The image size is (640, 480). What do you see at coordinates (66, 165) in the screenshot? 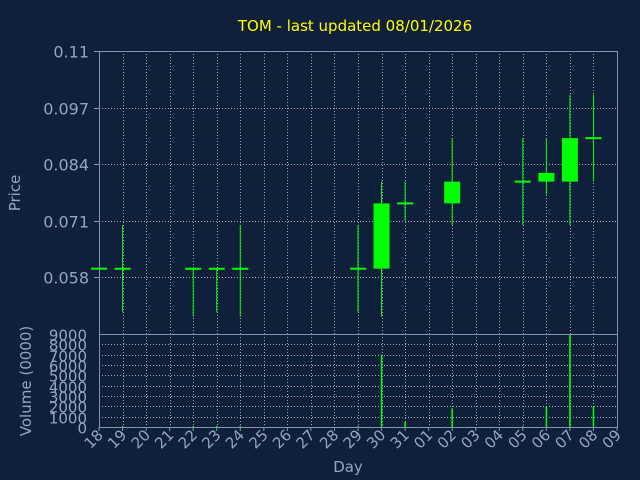
I see `price-y-tick-label: 0.084` at bounding box center [66, 165].